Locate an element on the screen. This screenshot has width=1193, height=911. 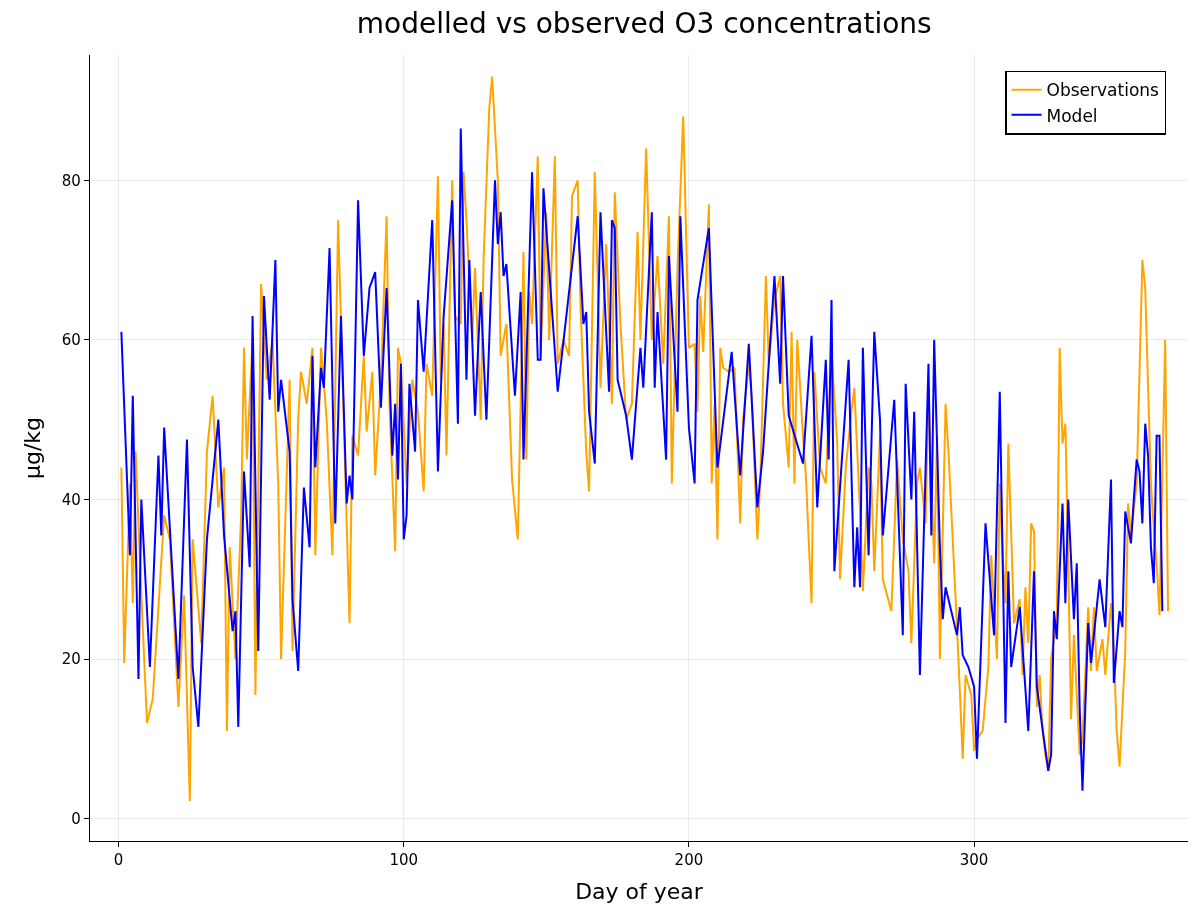
y-axis-title: μg/kg is located at coordinates (32, 448).